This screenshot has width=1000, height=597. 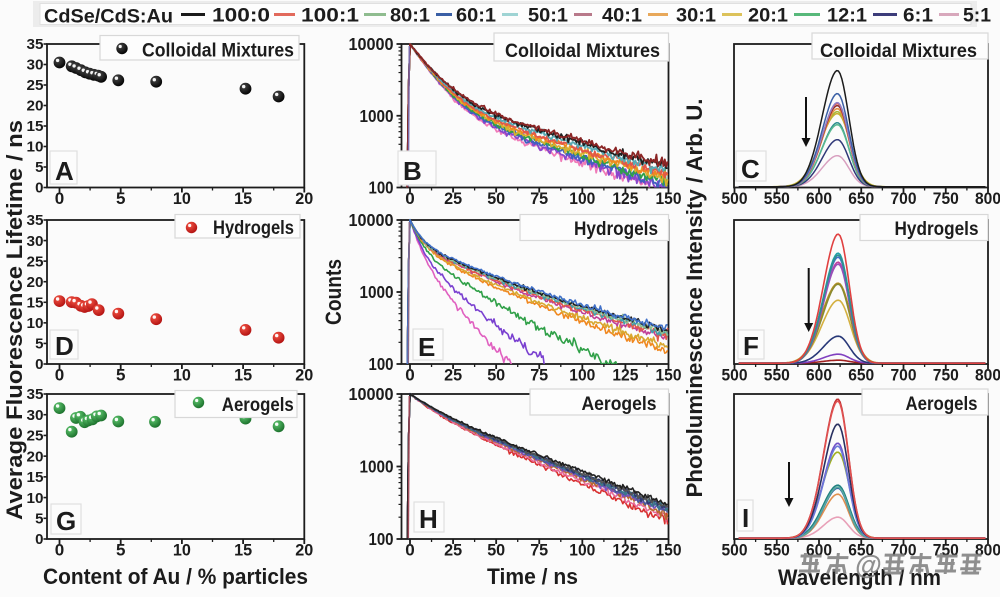 I want to click on svg-text: F, so click(x=751, y=346).